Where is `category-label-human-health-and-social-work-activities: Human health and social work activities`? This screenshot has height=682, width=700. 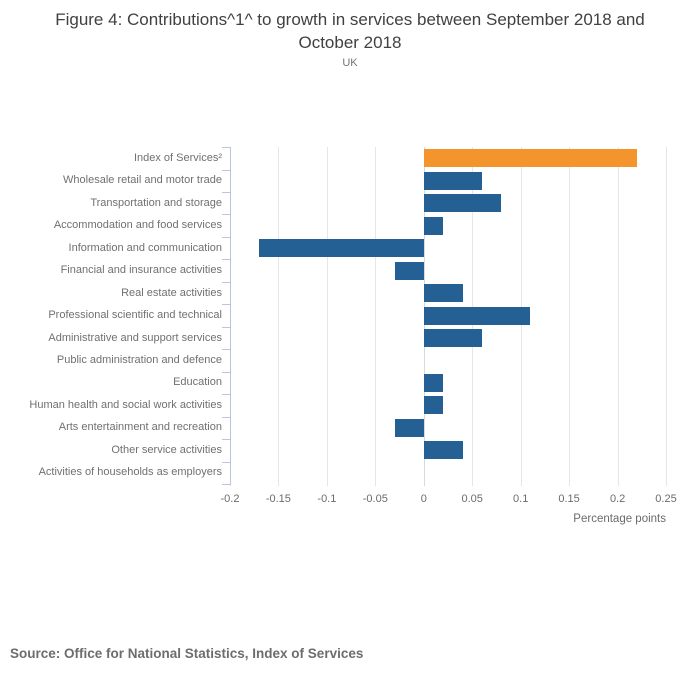
category-label-human-health-and-social-work-activities: Human health and social work activities is located at coordinates (125, 404).